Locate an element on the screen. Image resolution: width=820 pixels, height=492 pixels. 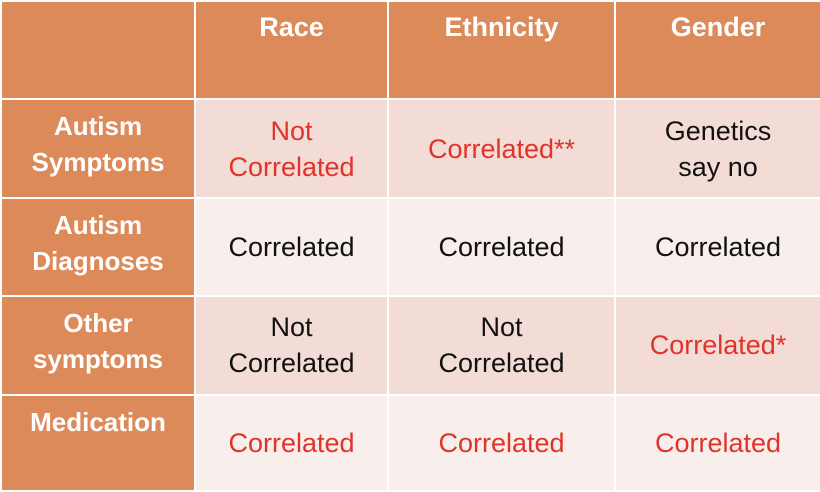
row-header-autism-diagnoses: Autism Diagnoses is located at coordinates (98, 247).